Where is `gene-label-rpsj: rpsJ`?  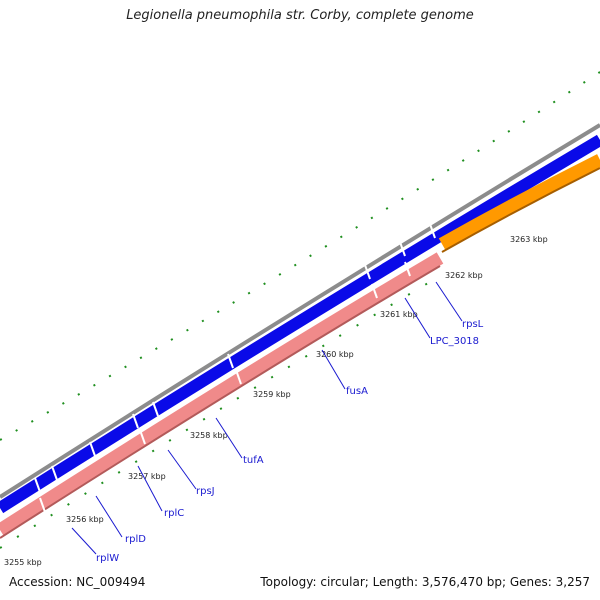 gene-label-rpsj: rpsJ is located at coordinates (205, 491).